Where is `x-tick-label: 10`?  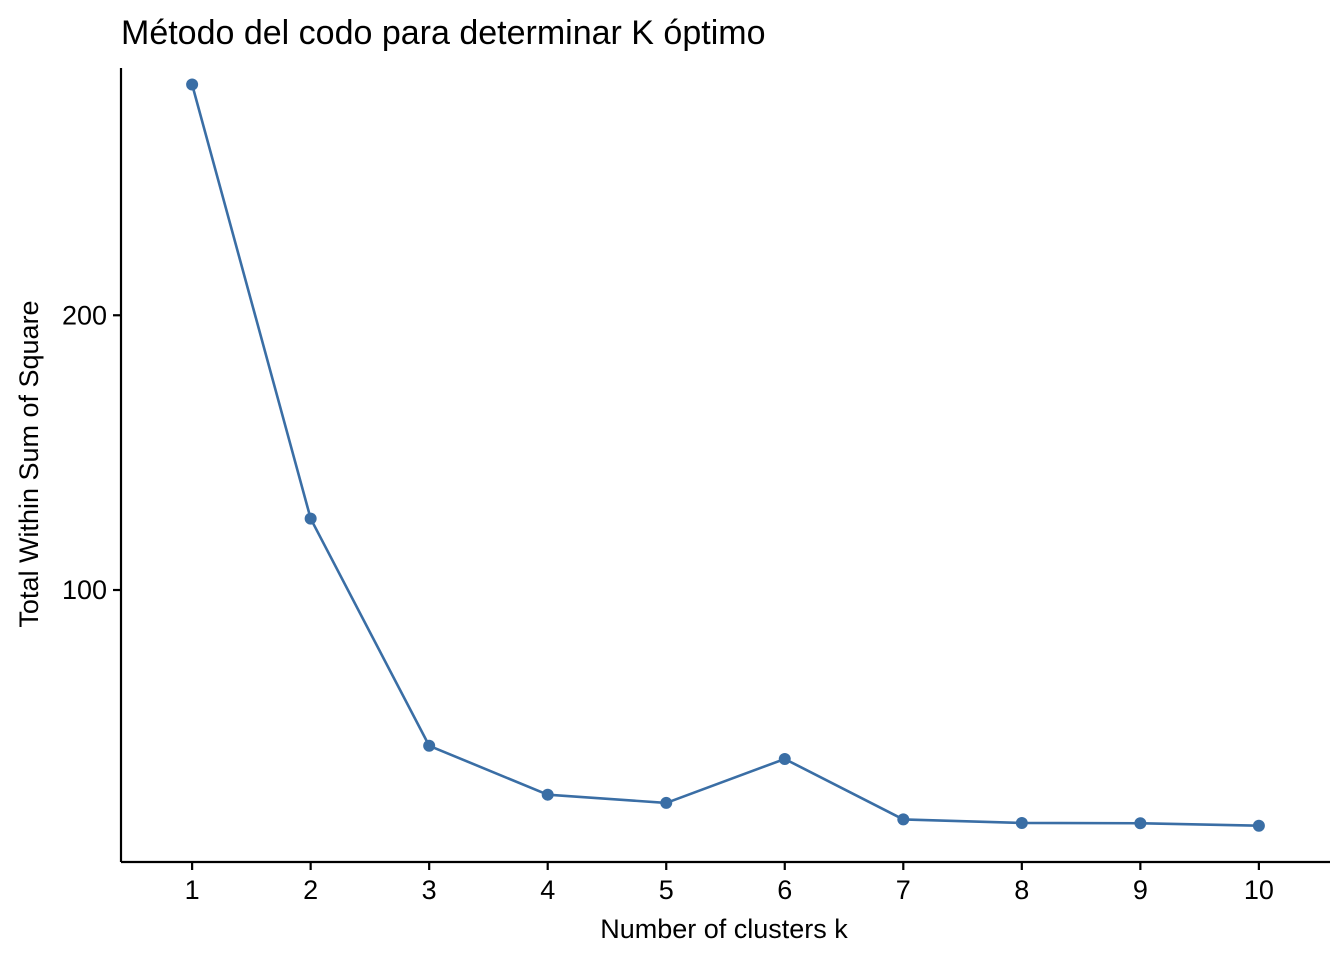
x-tick-label: 10 is located at coordinates (1259, 890).